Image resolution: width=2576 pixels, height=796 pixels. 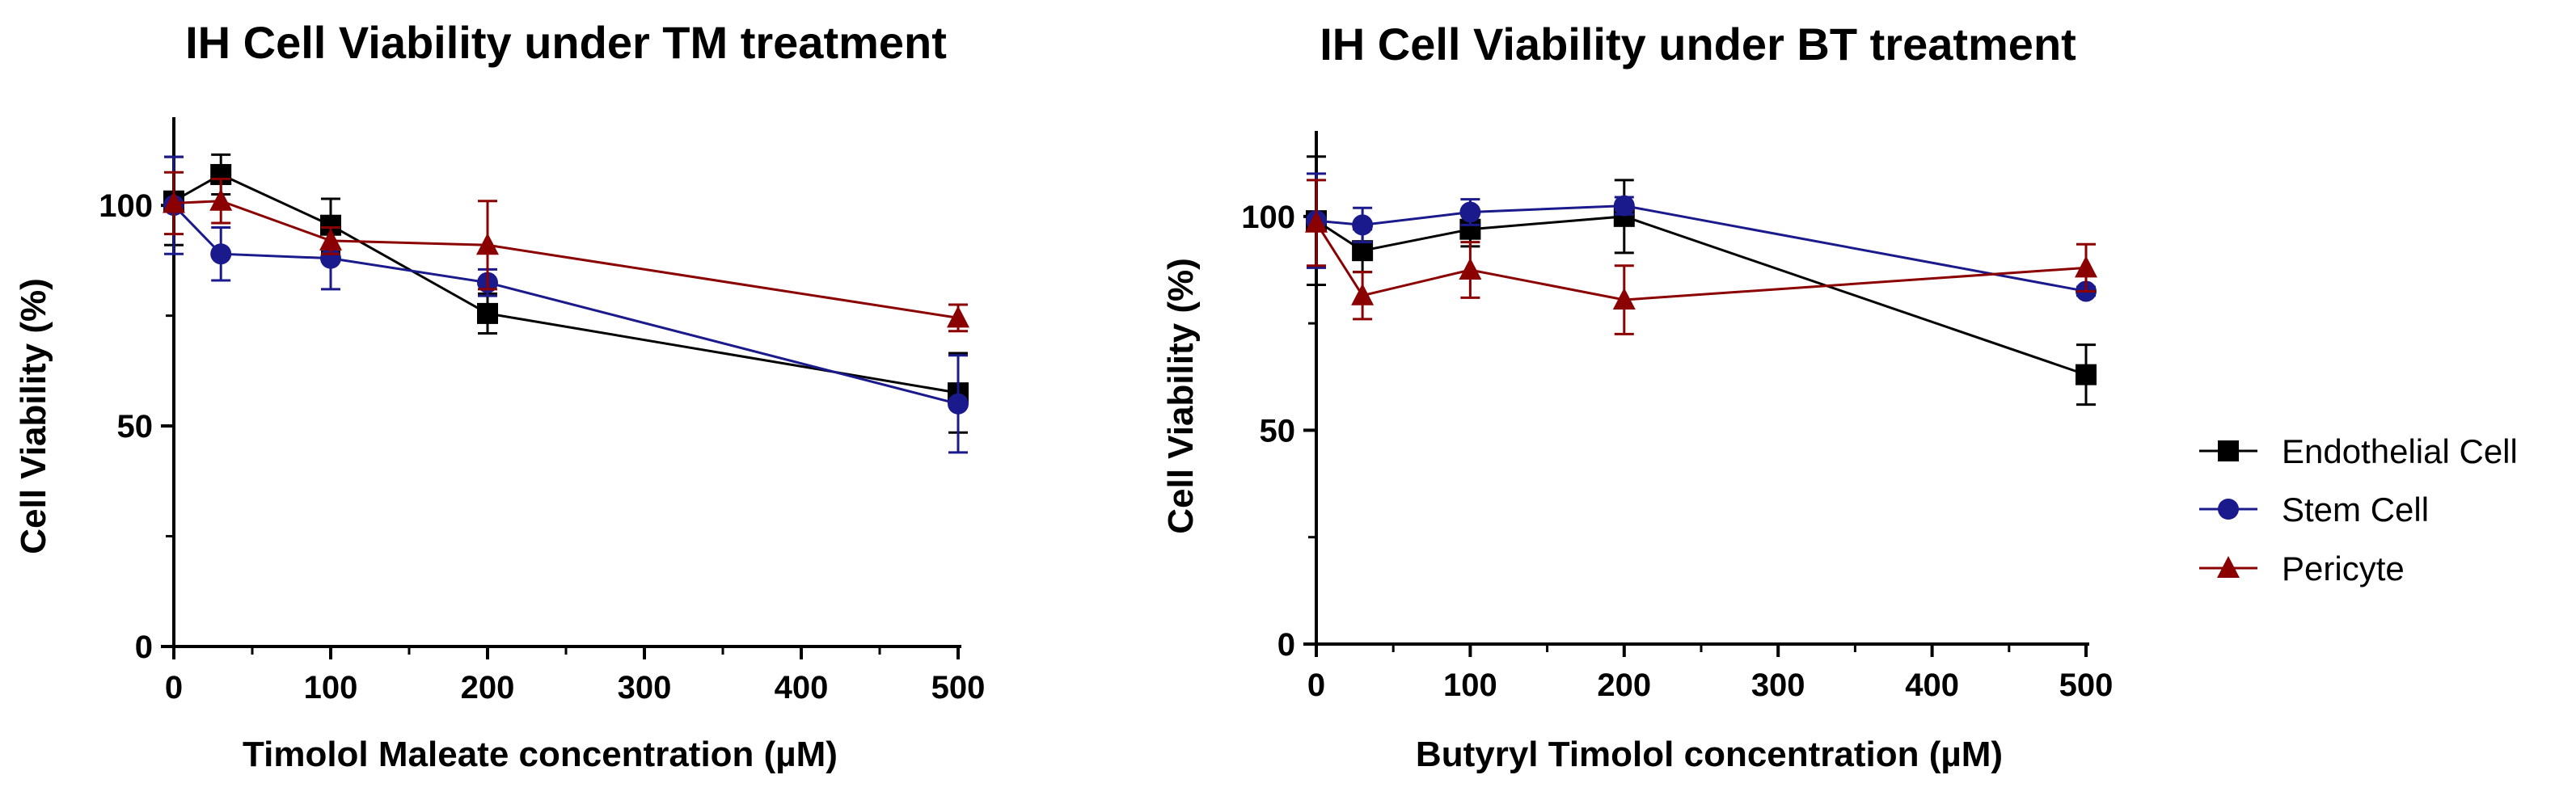 What do you see at coordinates (2400, 451) in the screenshot?
I see `legend-label: Endothelial Cell` at bounding box center [2400, 451].